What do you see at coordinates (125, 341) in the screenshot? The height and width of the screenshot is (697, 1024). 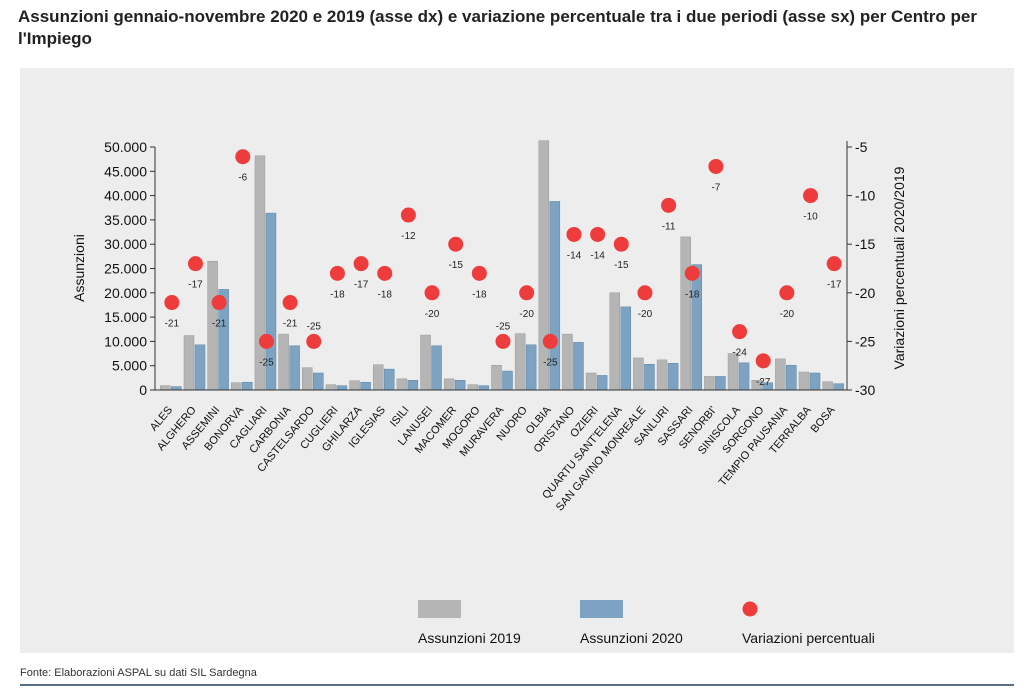 I see `y-tick-label-2: 10.000` at bounding box center [125, 341].